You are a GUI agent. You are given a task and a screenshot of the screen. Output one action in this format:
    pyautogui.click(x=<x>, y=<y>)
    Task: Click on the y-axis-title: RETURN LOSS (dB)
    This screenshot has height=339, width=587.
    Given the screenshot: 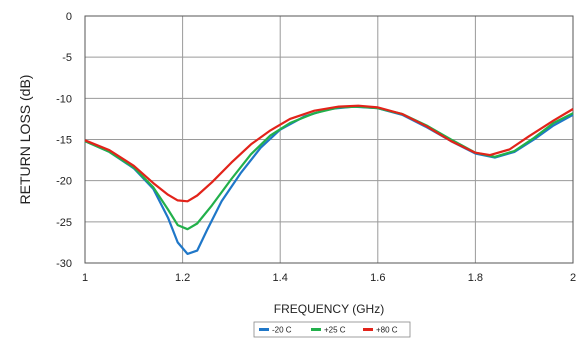 What is the action you would take?
    pyautogui.click(x=25, y=140)
    